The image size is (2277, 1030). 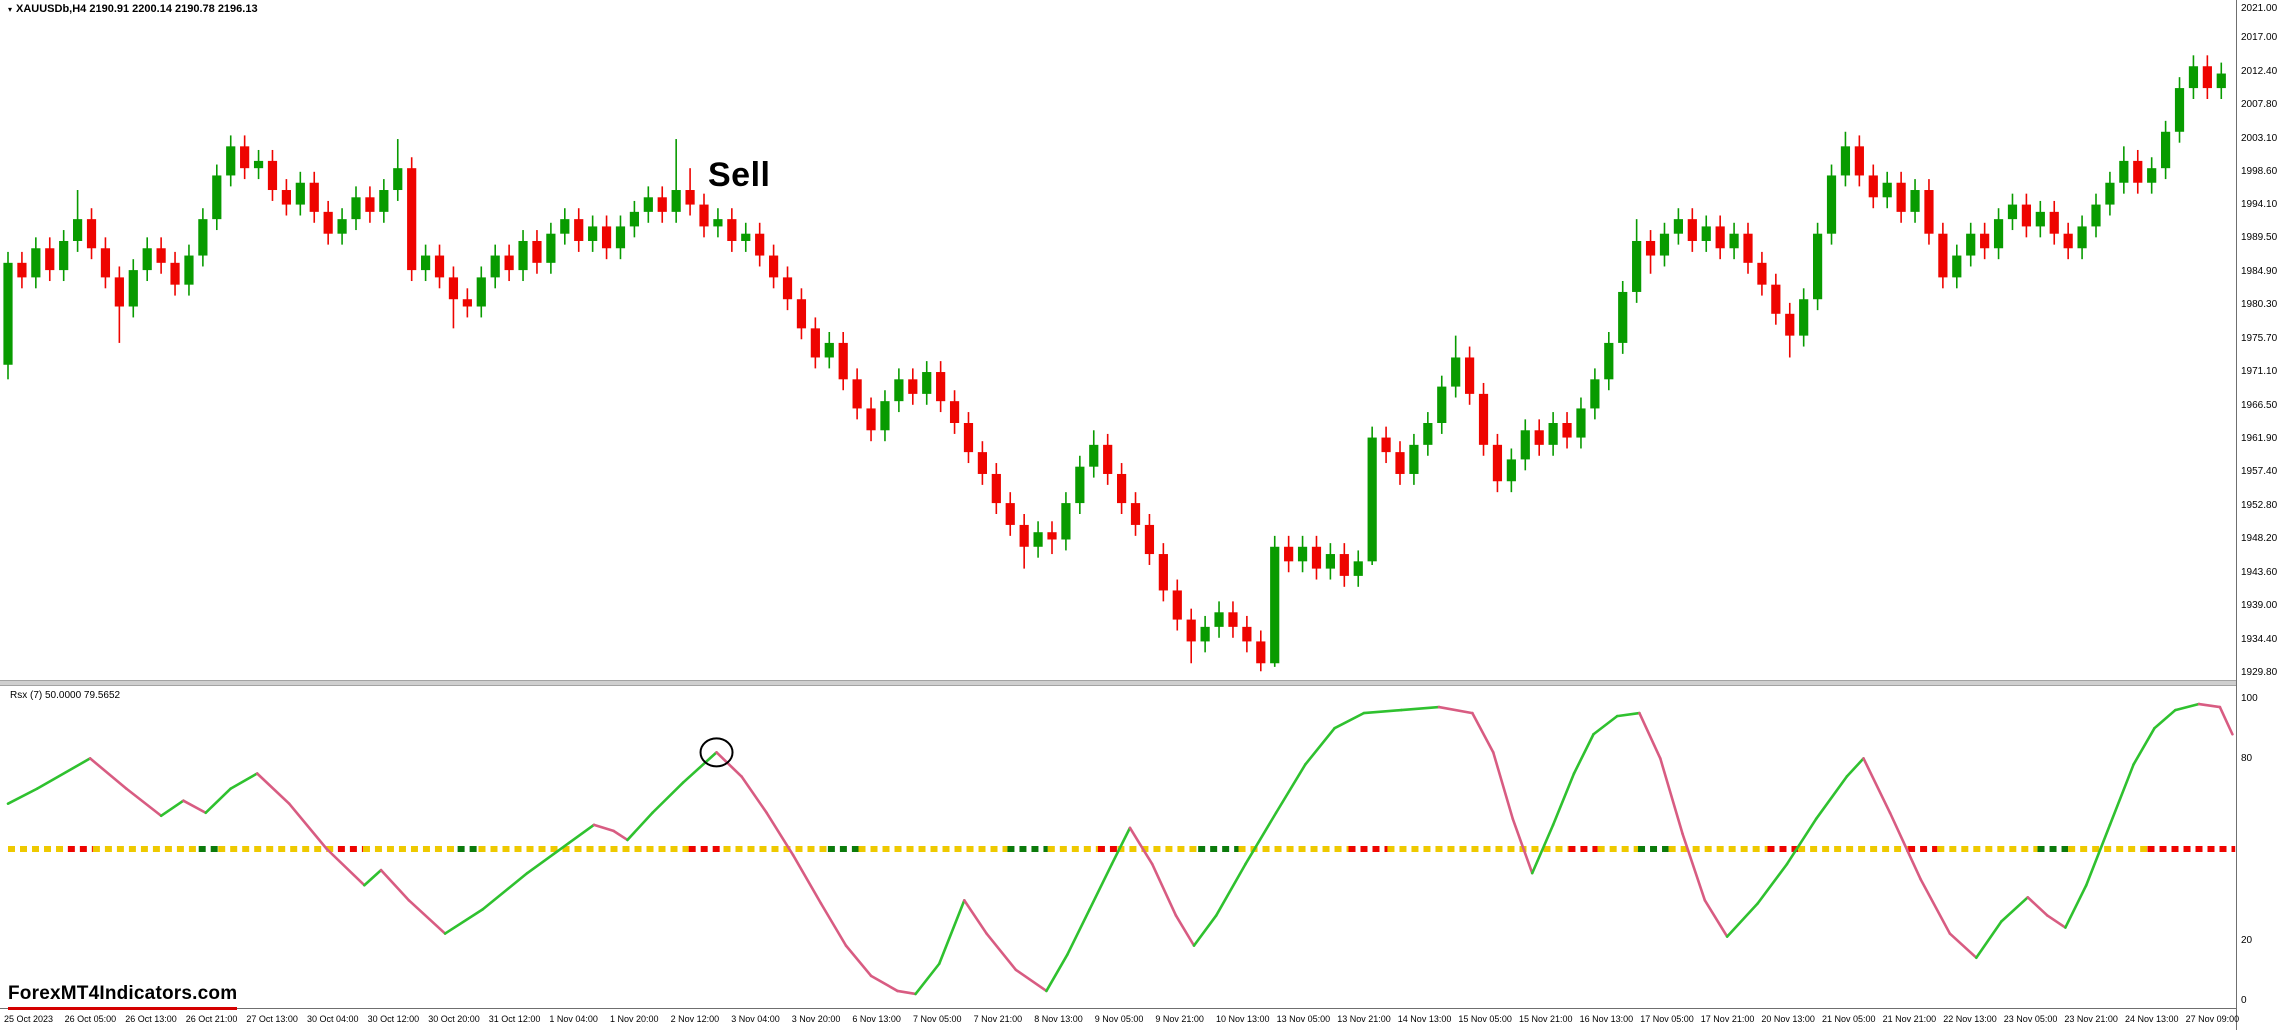 What do you see at coordinates (695, 1019) in the screenshot?
I see `time-axis-label: 2 Nov 12:00` at bounding box center [695, 1019].